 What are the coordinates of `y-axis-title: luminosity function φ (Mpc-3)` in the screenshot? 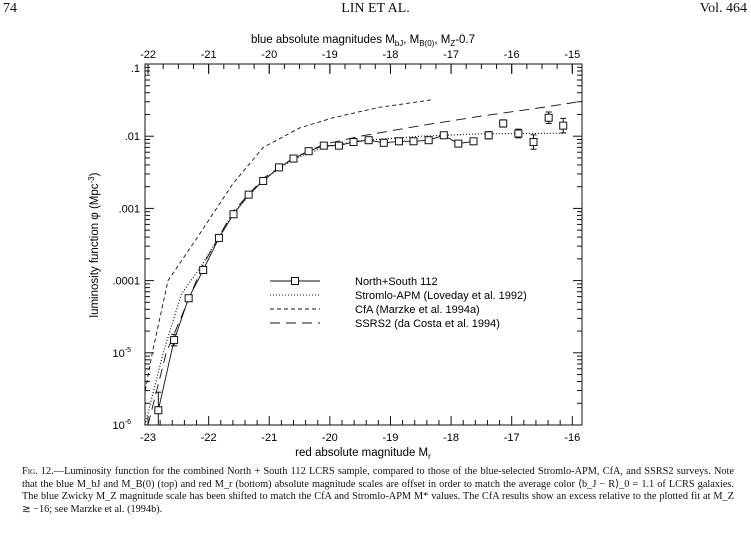 It's located at (94, 244).